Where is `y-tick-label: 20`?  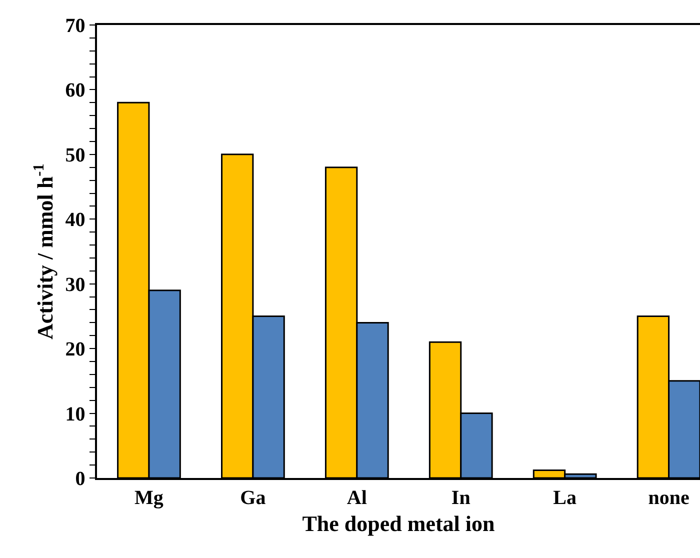
y-tick-label: 20 is located at coordinates (75, 349).